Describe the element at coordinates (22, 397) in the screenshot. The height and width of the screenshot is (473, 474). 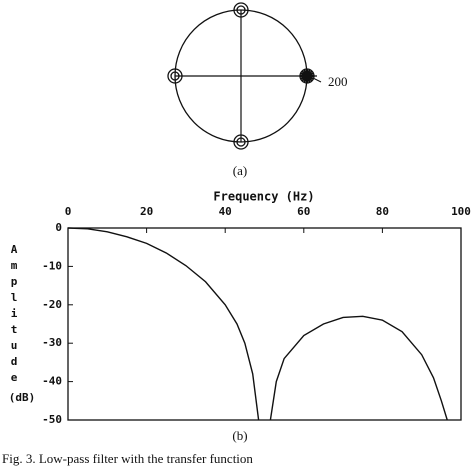
I see `y-axis-unit: (dB)` at that location.